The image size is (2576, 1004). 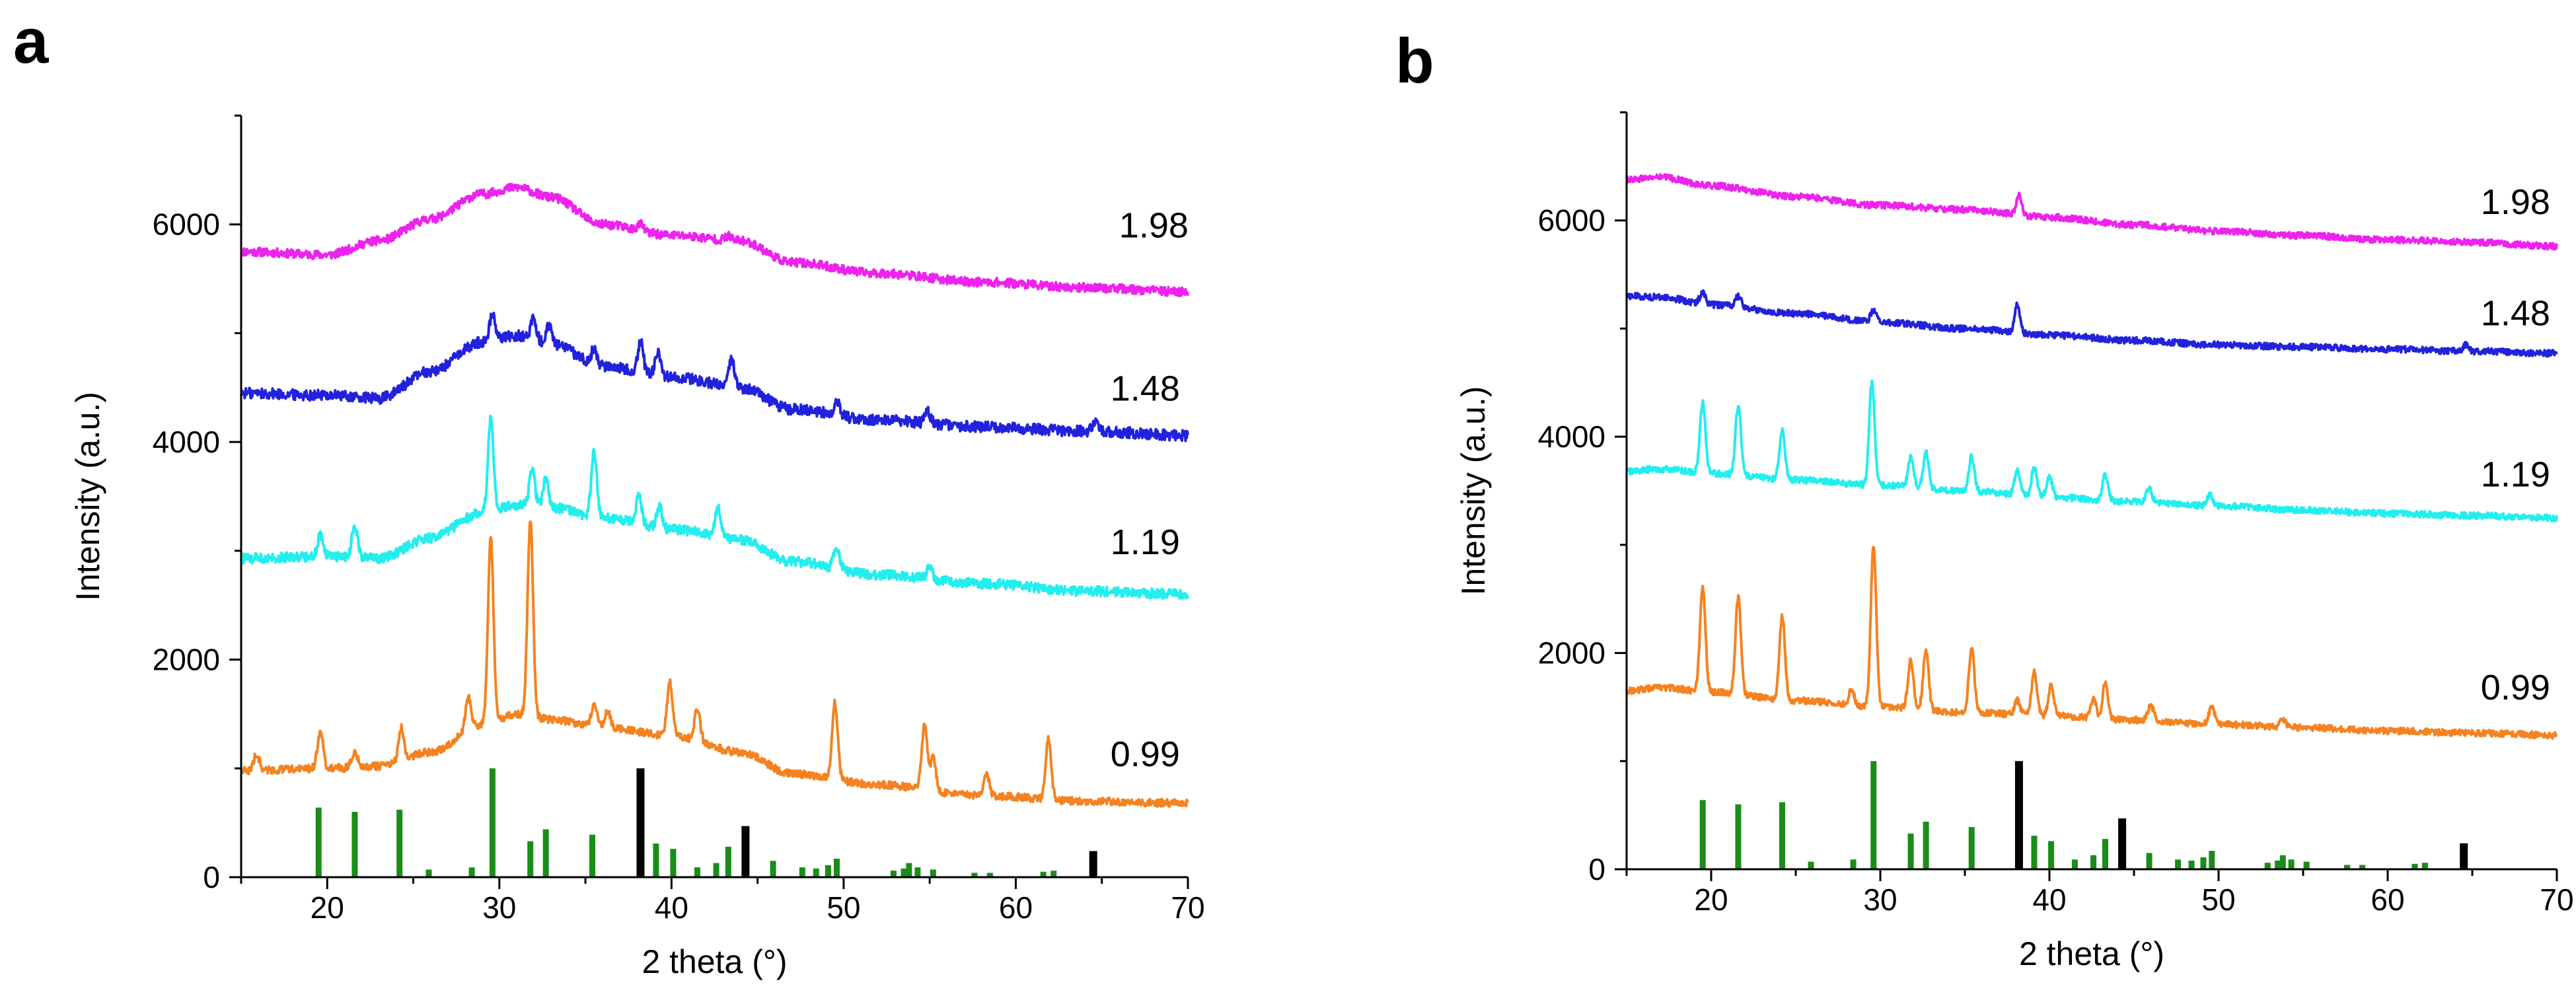 I want to click on panel-letter: a, so click(x=31, y=41).